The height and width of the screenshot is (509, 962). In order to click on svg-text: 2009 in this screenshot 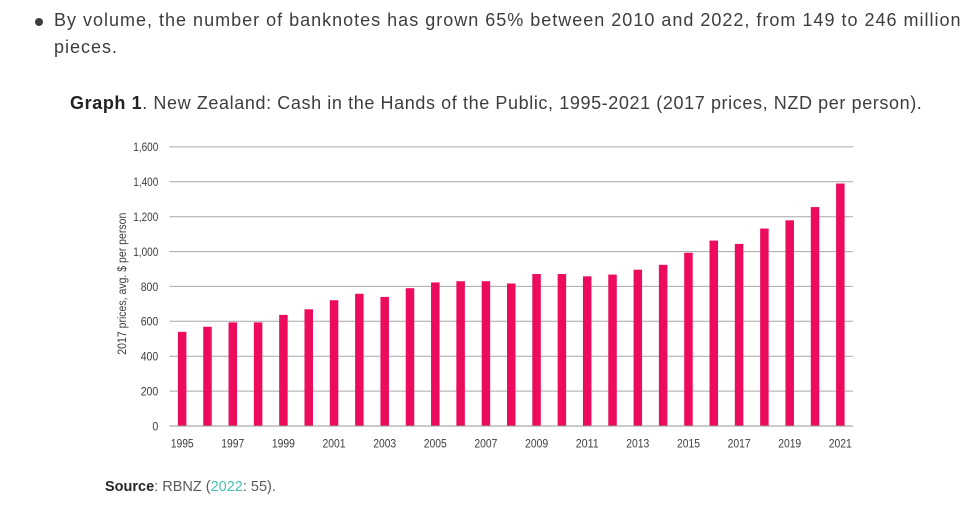, I will do `click(536, 443)`.